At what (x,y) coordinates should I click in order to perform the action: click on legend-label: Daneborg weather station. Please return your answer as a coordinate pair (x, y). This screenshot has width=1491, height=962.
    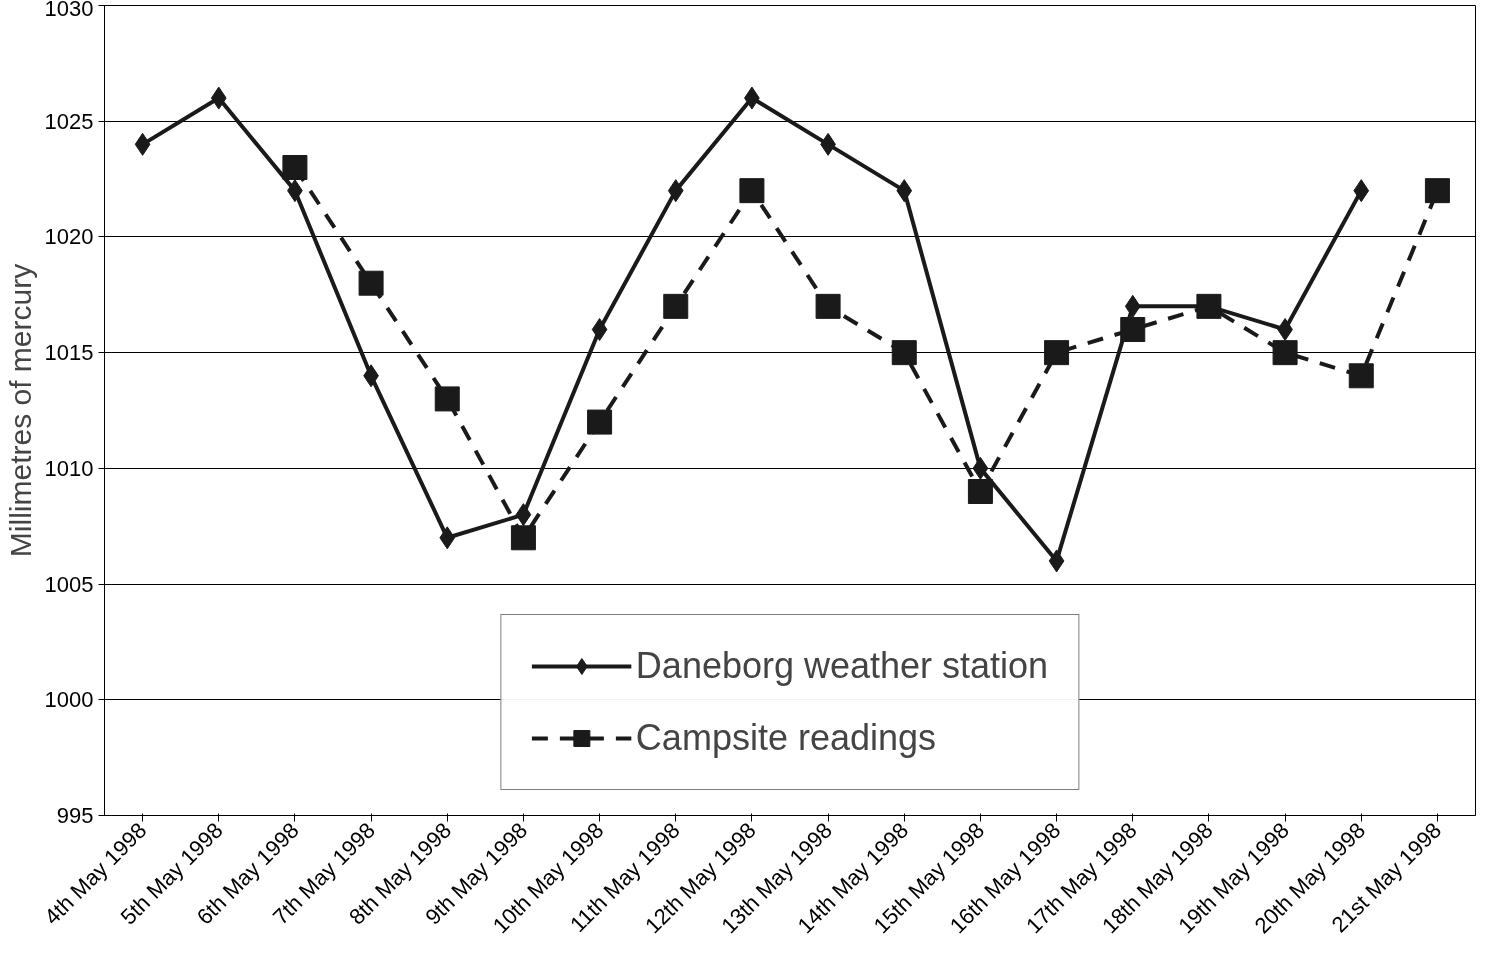
    Looking at the image, I should click on (842, 666).